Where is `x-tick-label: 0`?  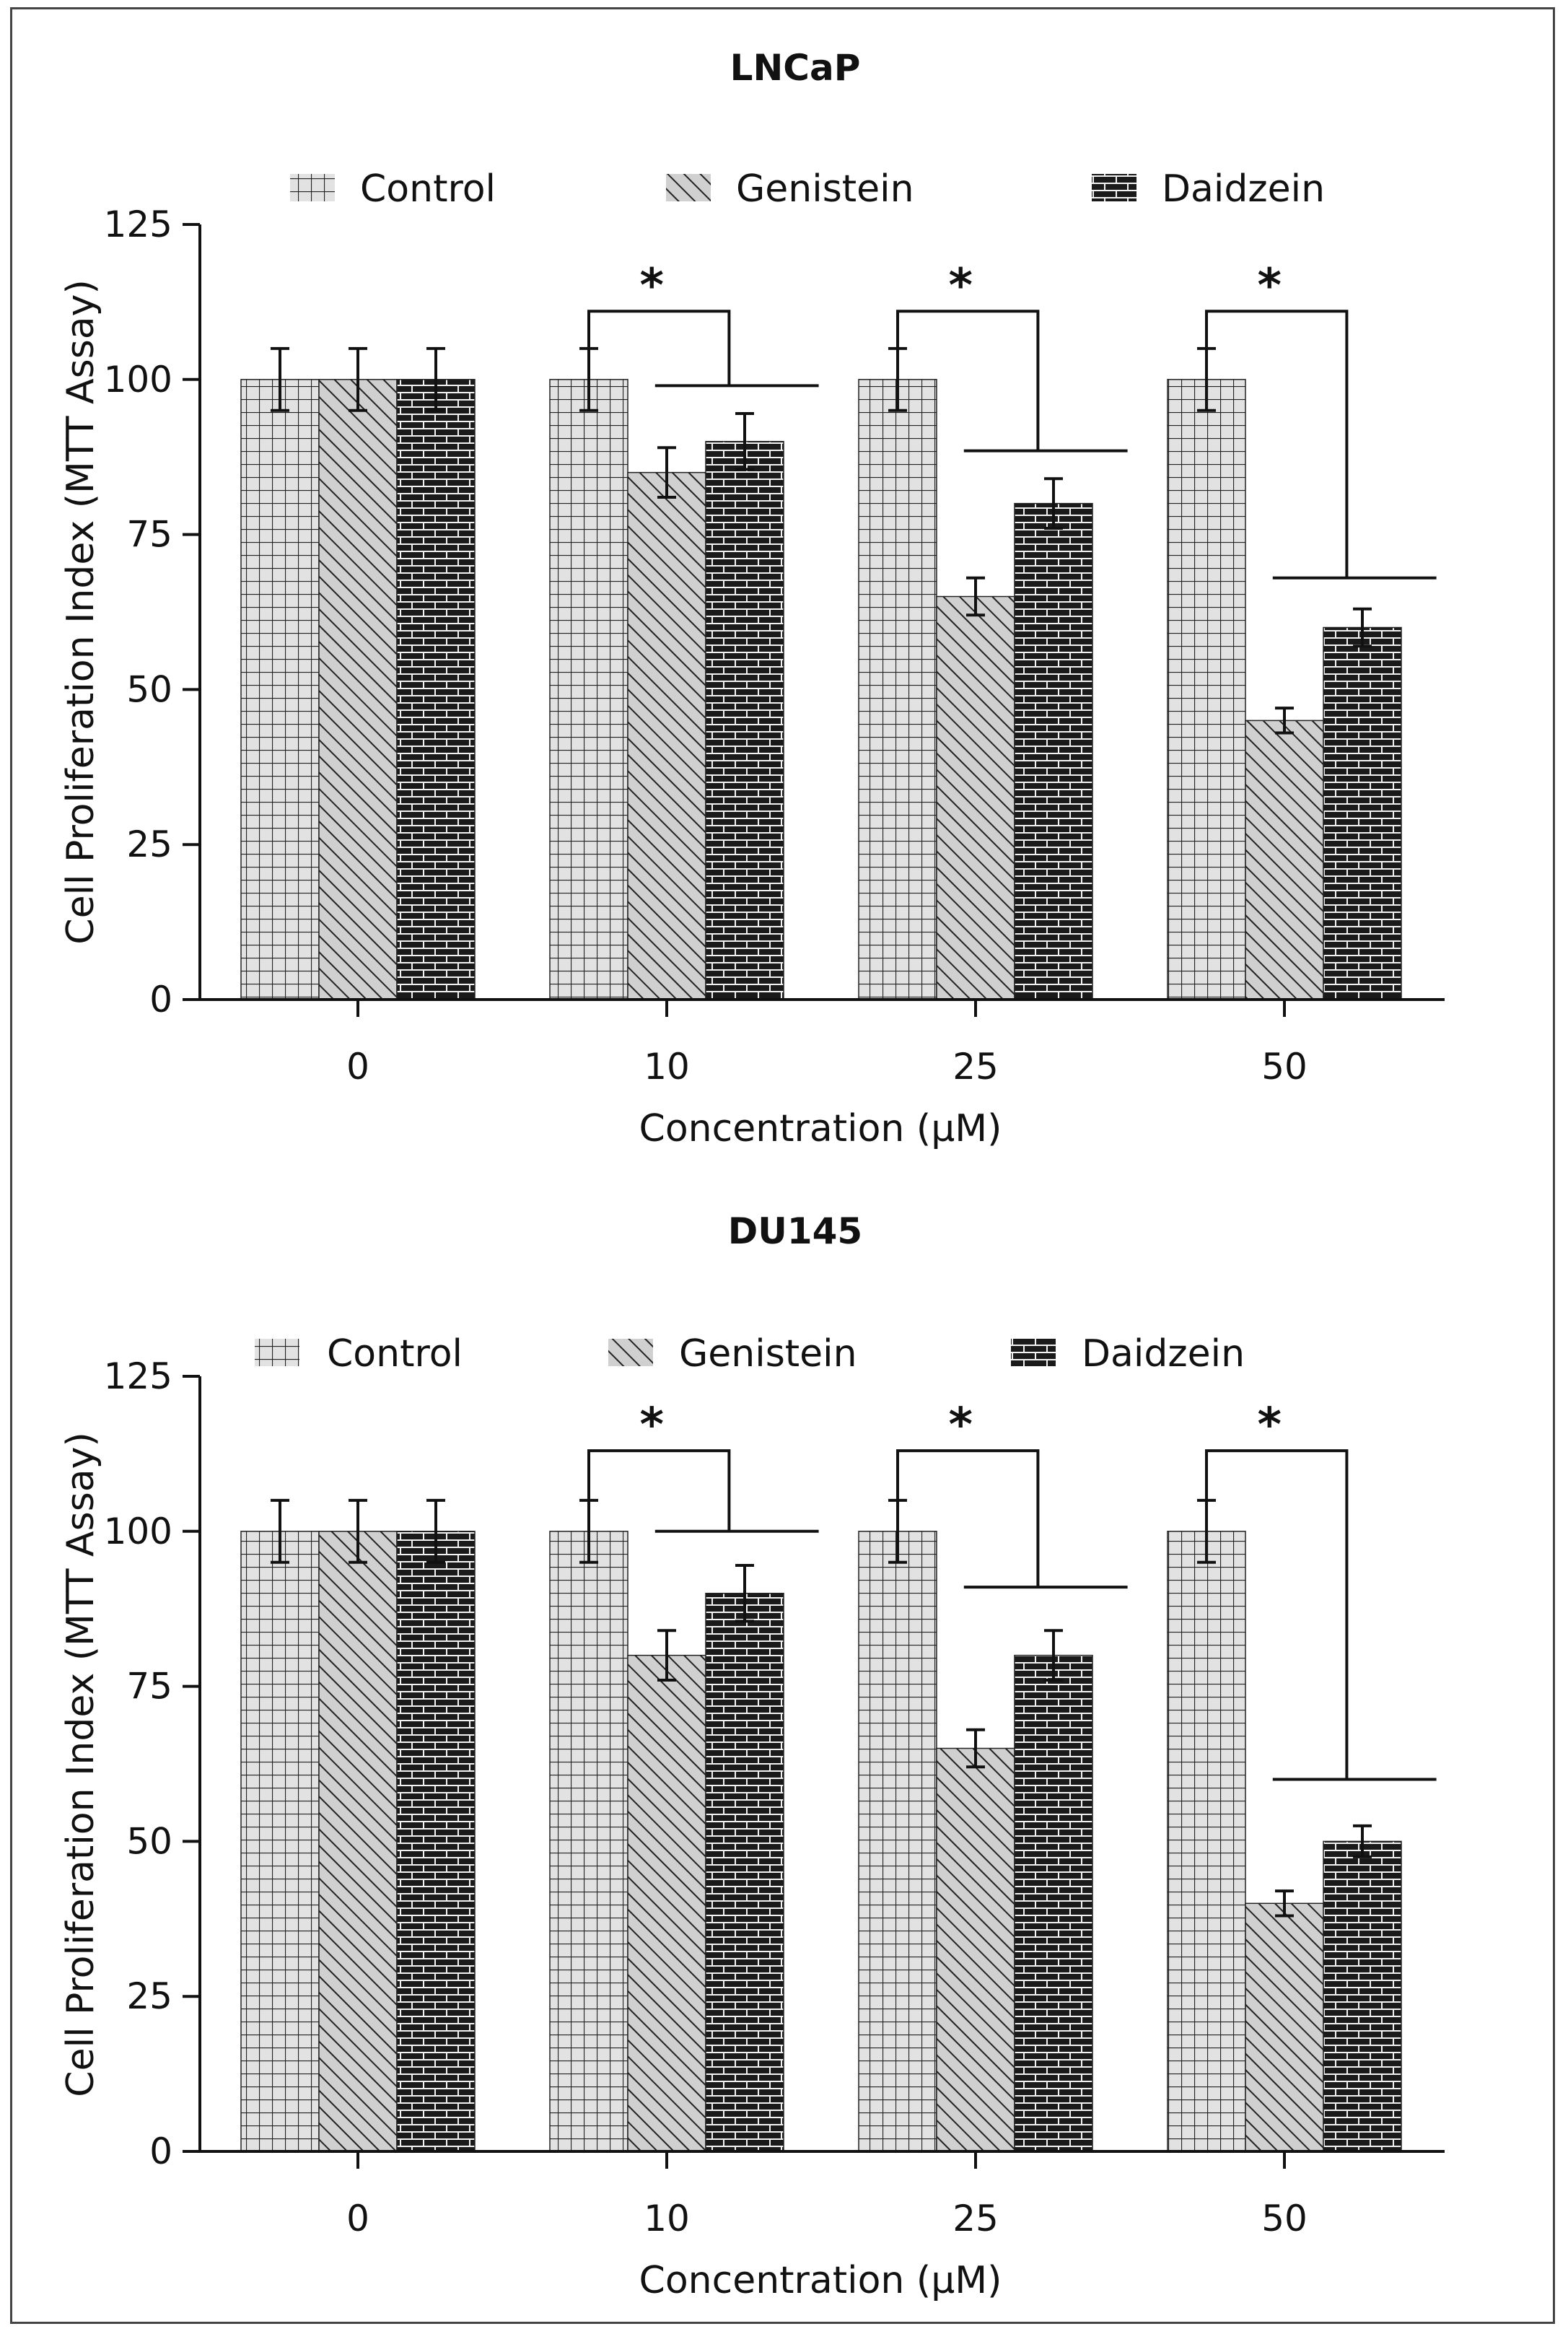
x-tick-label: 0 is located at coordinates (357, 2218).